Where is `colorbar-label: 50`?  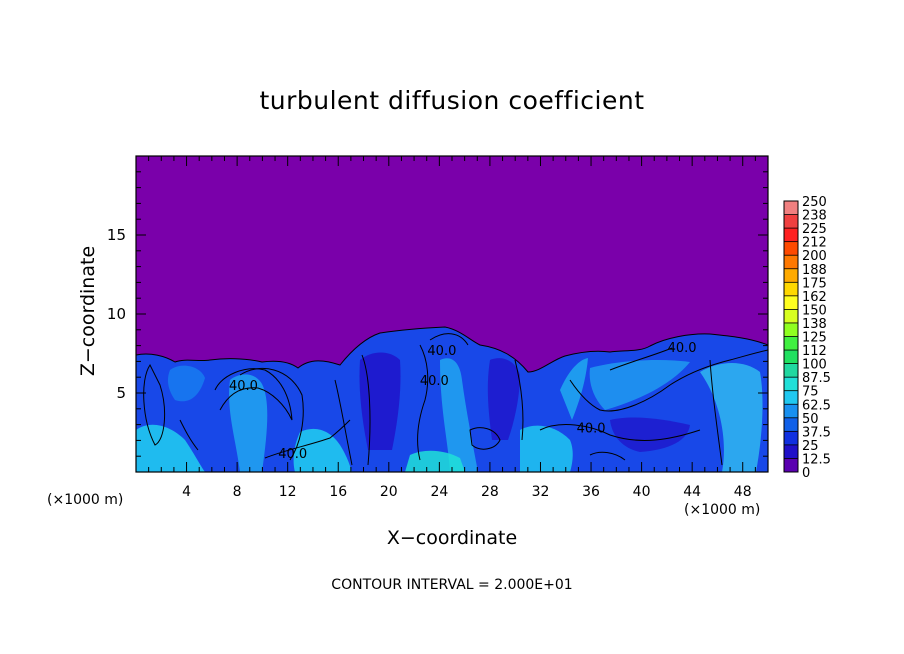 colorbar-label: 50 is located at coordinates (810, 419).